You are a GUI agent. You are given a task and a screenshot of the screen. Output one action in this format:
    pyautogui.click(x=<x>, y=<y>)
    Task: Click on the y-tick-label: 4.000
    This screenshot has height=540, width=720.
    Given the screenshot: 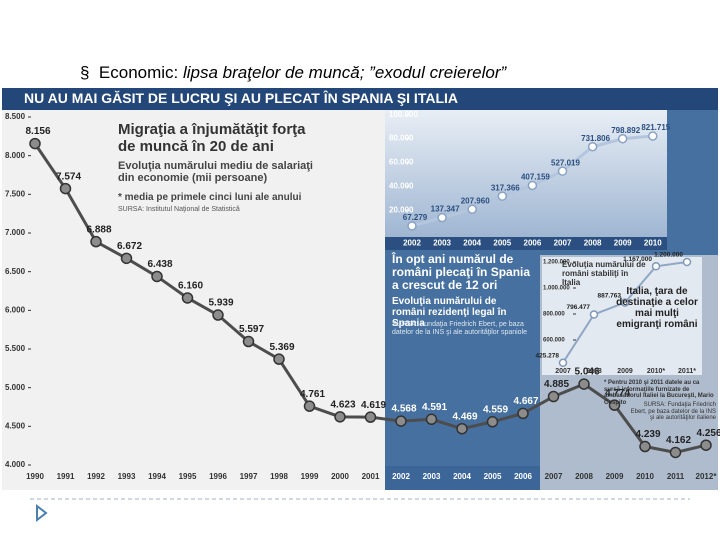 What is the action you would take?
    pyautogui.click(x=15, y=464)
    